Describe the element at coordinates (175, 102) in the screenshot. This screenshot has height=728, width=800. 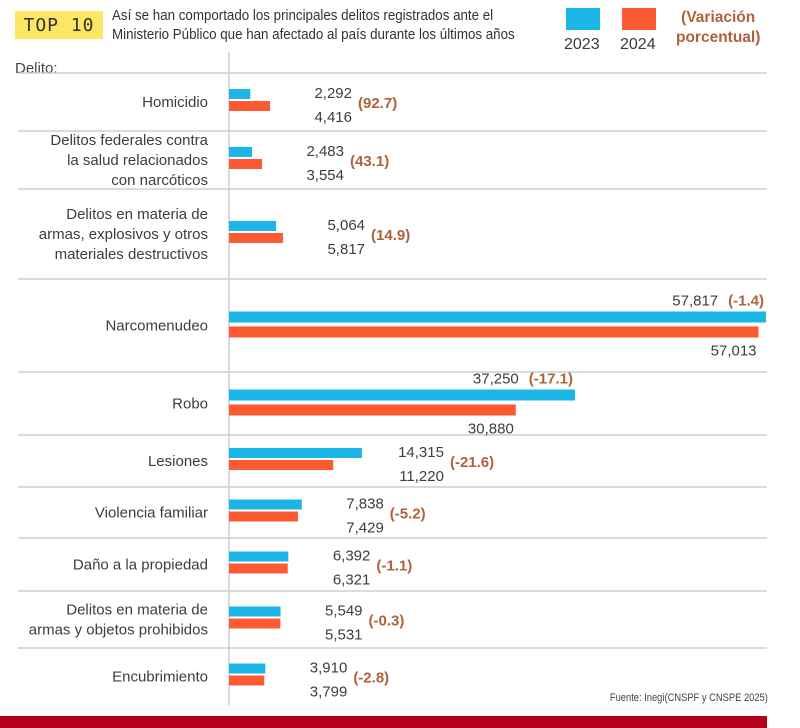
I see `category-label: Homicidio` at that location.